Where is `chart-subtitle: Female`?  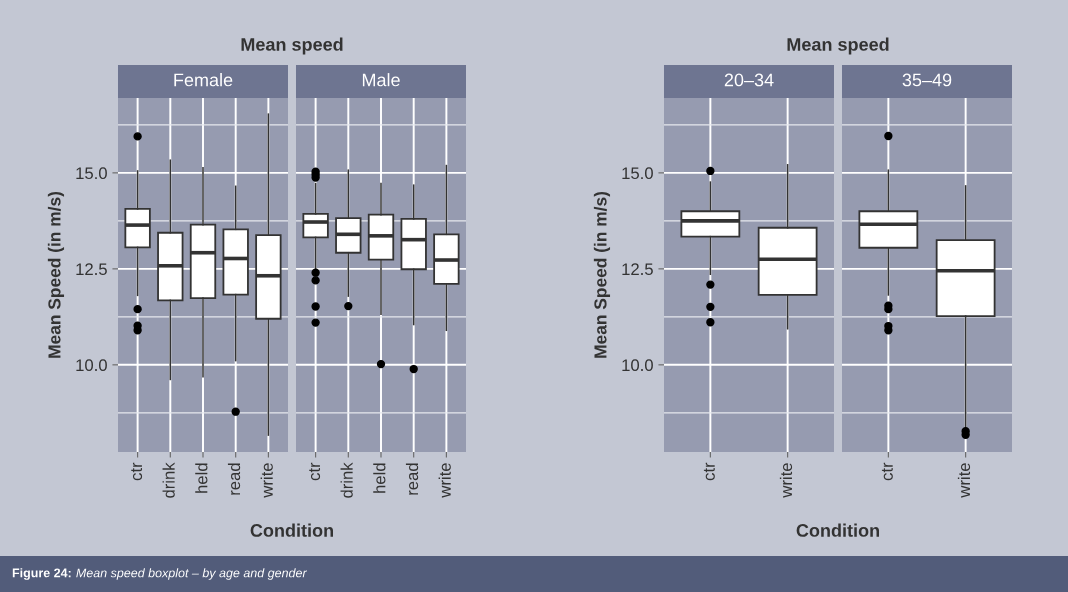
chart-subtitle: Female is located at coordinates (203, 80).